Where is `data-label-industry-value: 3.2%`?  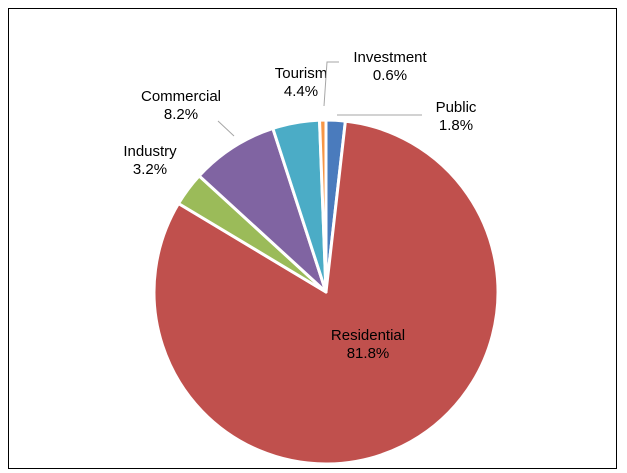
data-label-industry-value: 3.2% is located at coordinates (150, 169).